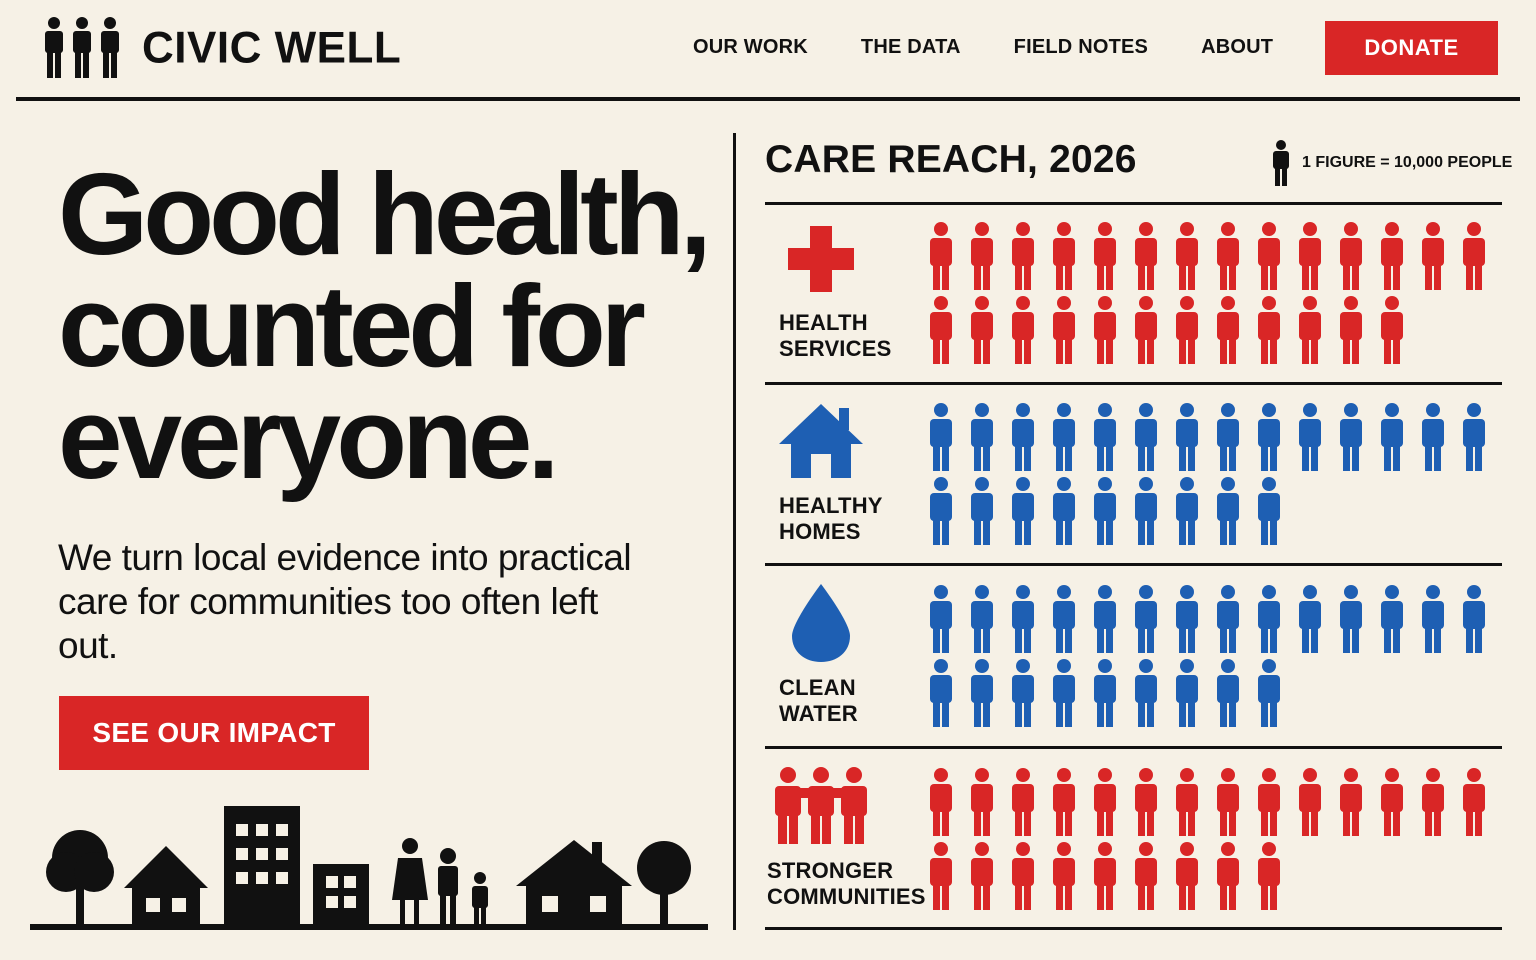 The width and height of the screenshot is (1536, 960). What do you see at coordinates (821, 623) in the screenshot?
I see `water-drop-icon` at bounding box center [821, 623].